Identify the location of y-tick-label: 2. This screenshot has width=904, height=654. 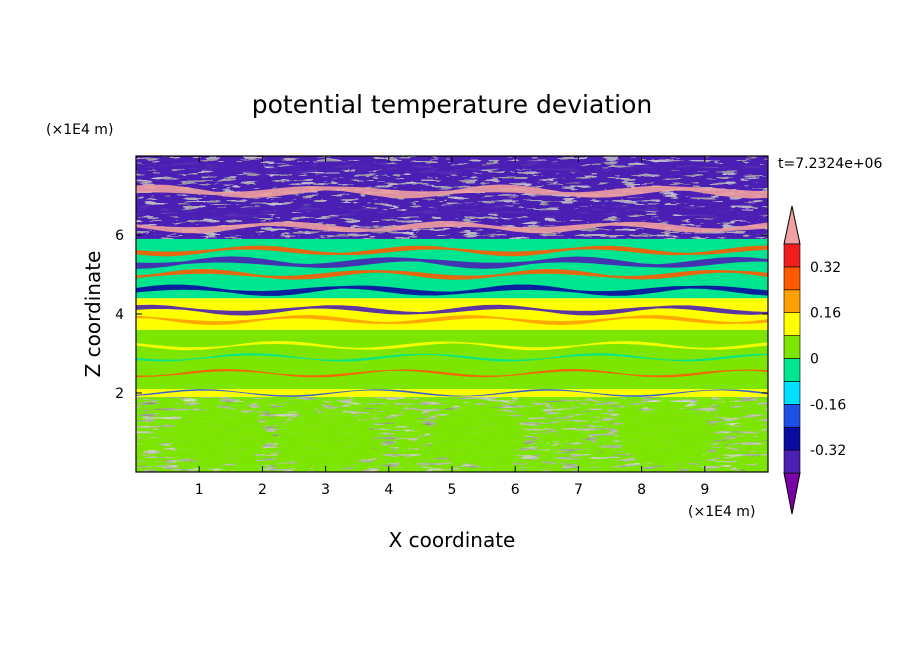
(119, 394).